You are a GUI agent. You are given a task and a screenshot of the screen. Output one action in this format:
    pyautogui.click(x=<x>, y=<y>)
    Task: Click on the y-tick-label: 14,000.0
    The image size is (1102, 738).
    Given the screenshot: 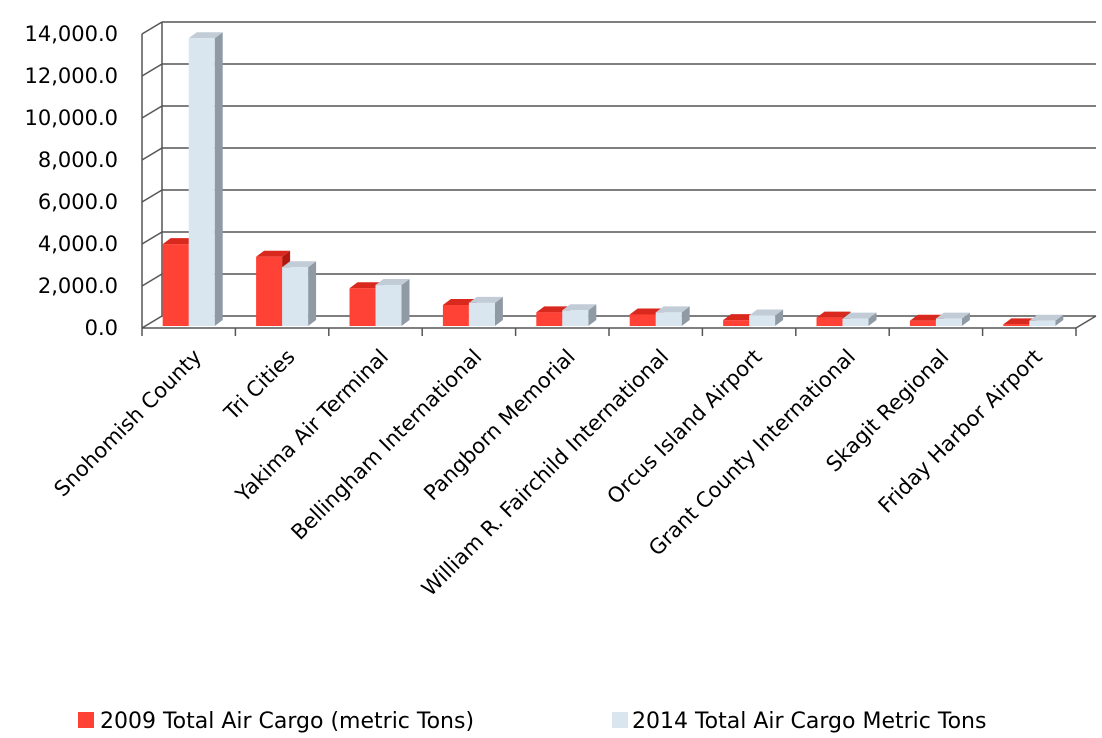 What is the action you would take?
    pyautogui.click(x=71, y=34)
    